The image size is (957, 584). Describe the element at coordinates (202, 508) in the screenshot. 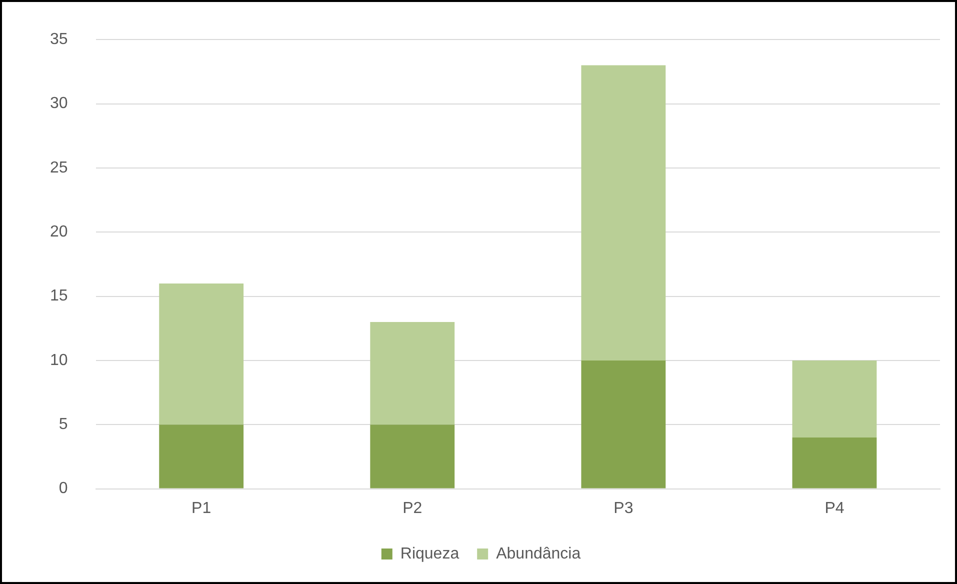

I see `x-tick-label: P1` at that location.